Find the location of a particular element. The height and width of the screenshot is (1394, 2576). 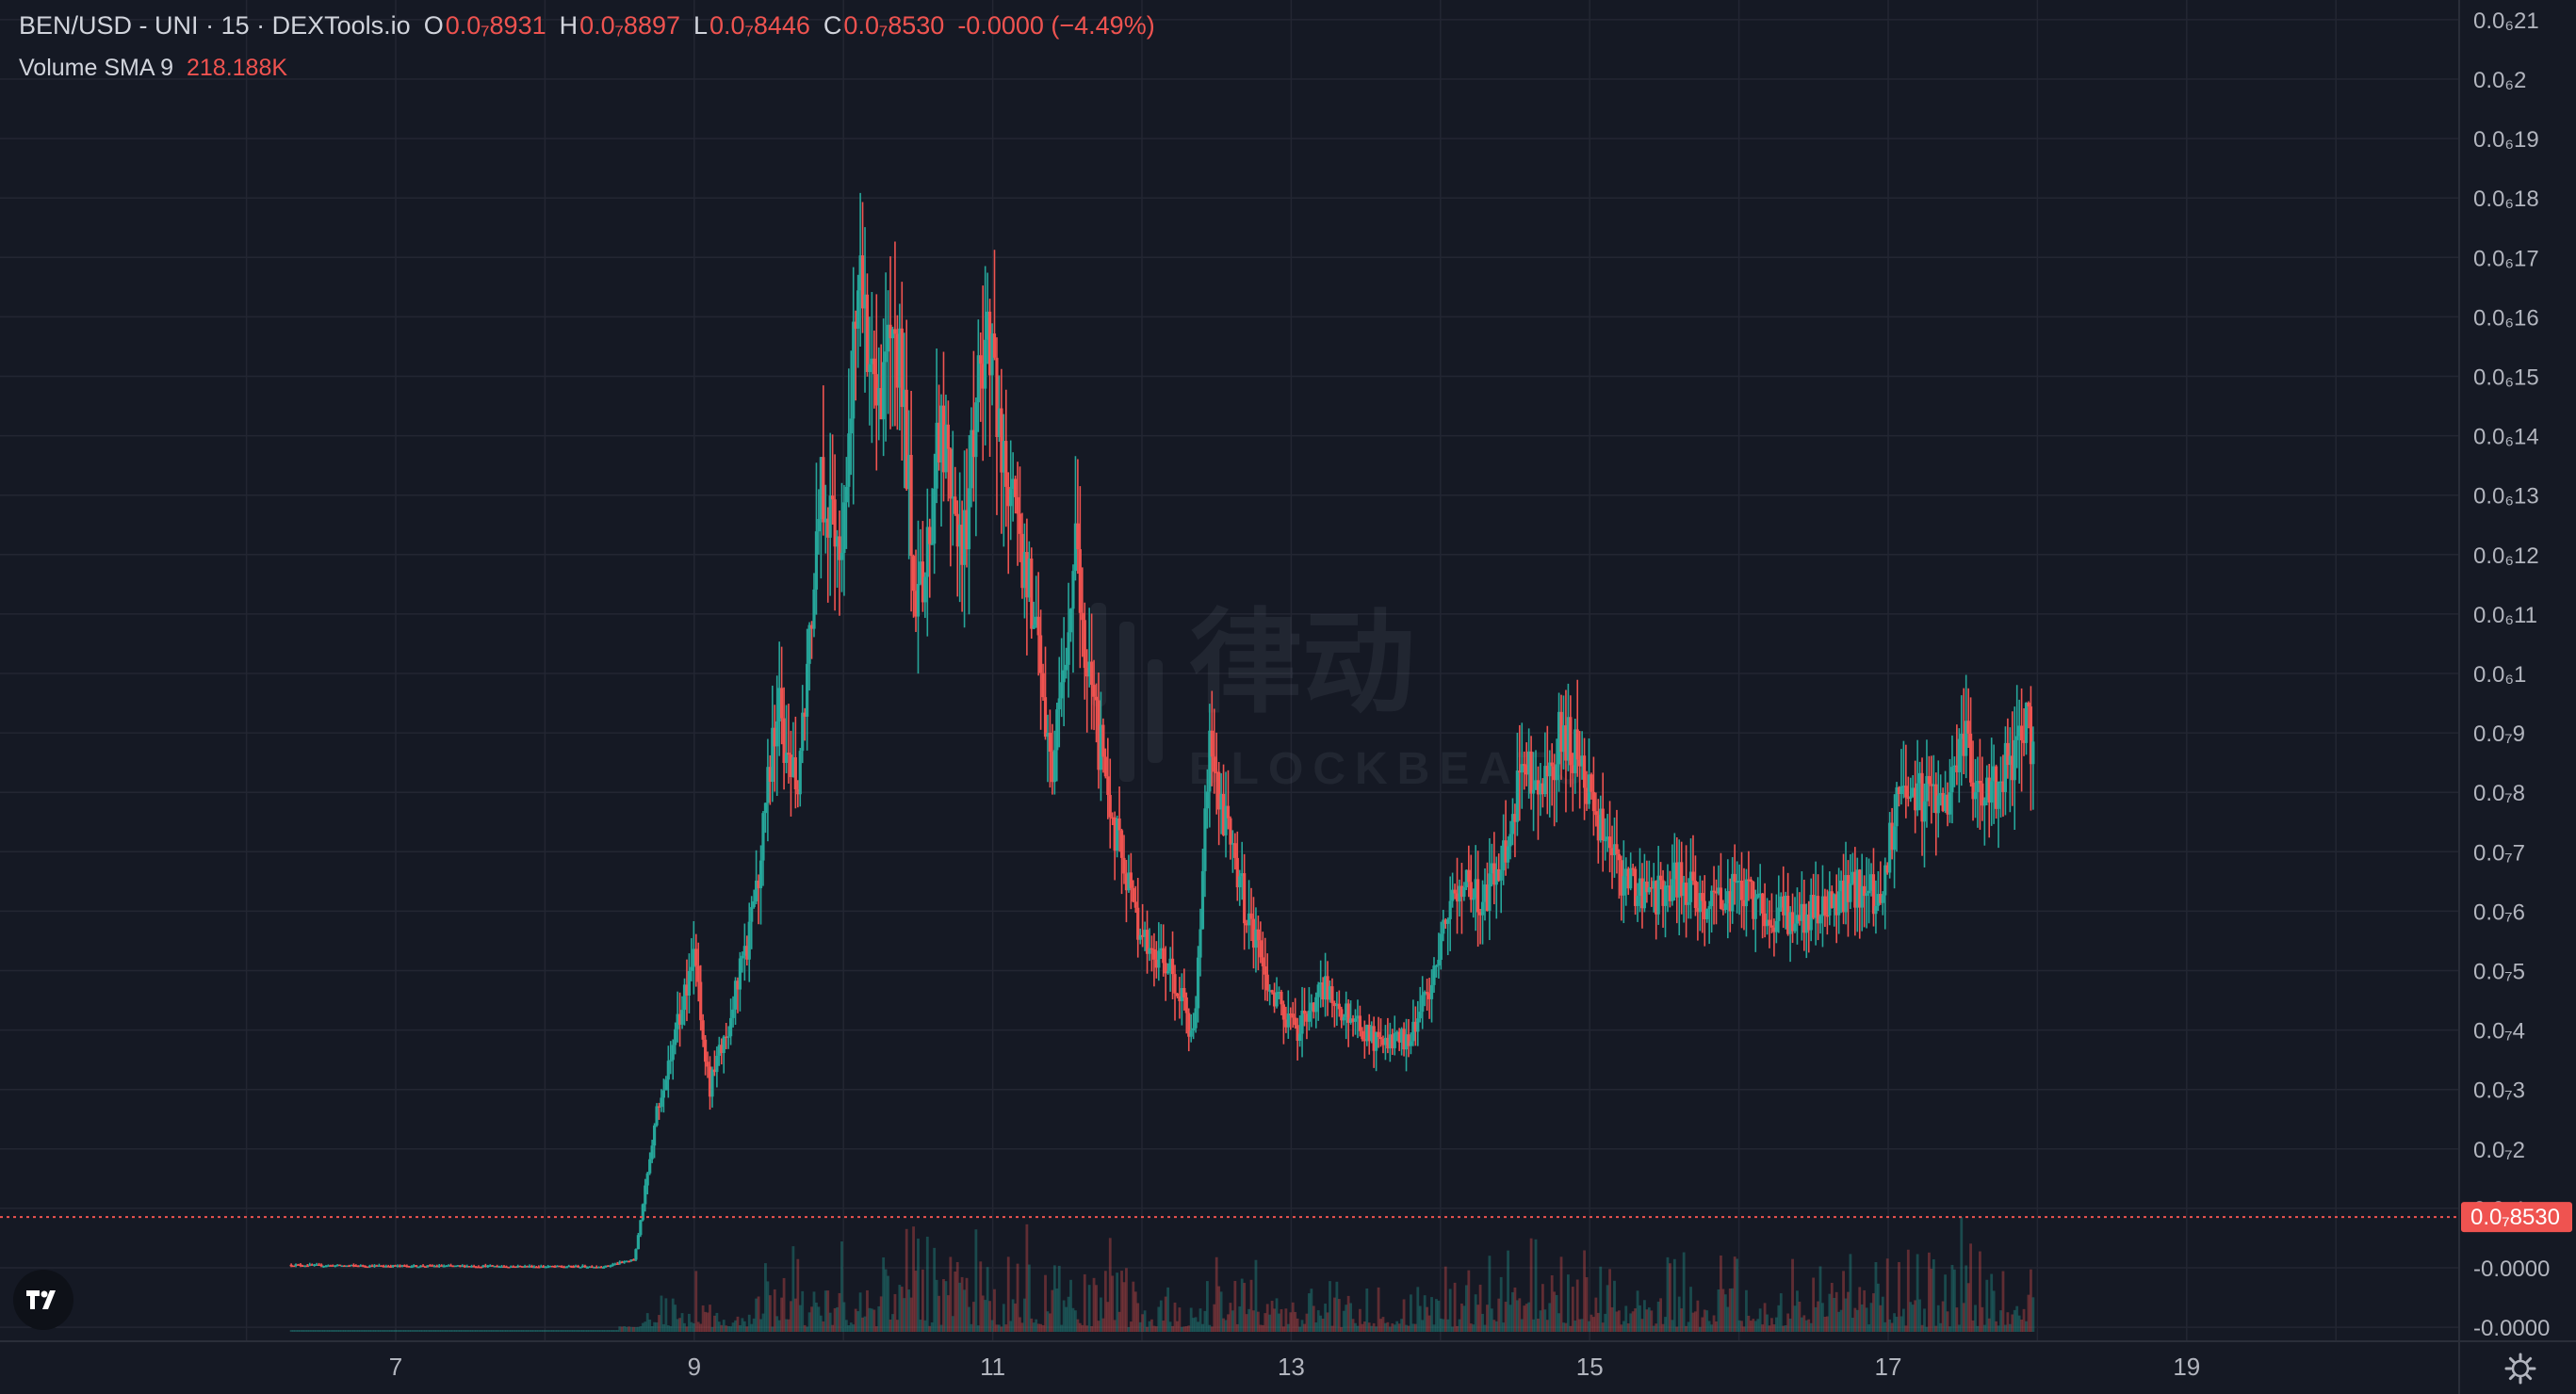

y-axis-tick-label: 0.0₆11 is located at coordinates (2505, 615).